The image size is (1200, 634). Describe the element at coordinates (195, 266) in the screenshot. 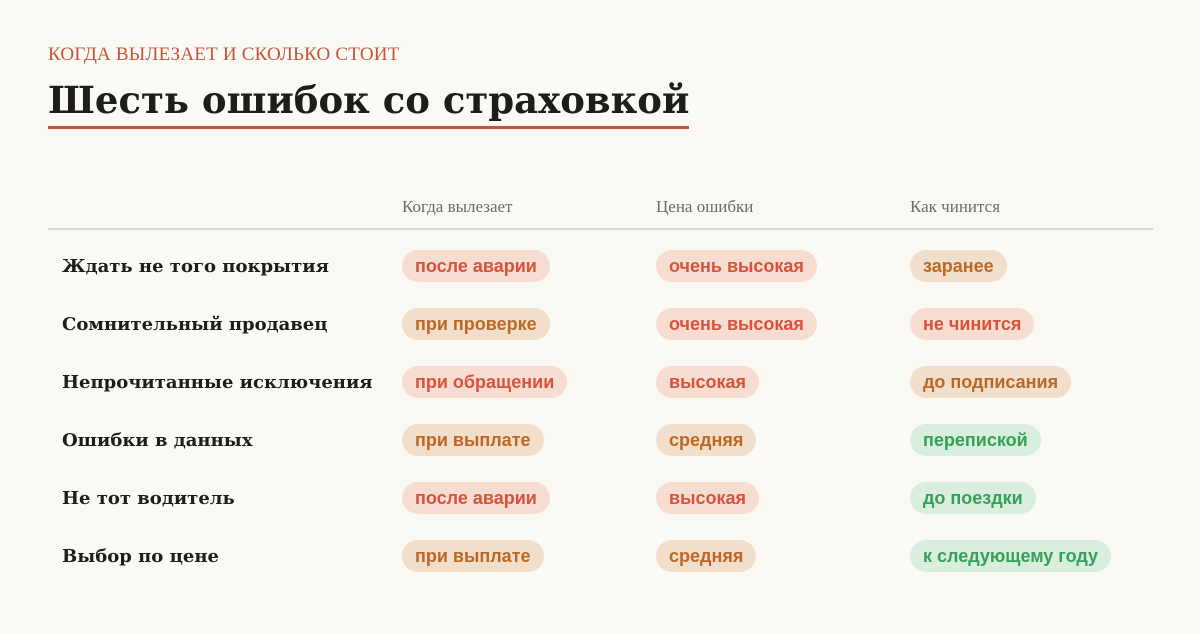

I see `row-label: Ждать не того покрытия` at that location.